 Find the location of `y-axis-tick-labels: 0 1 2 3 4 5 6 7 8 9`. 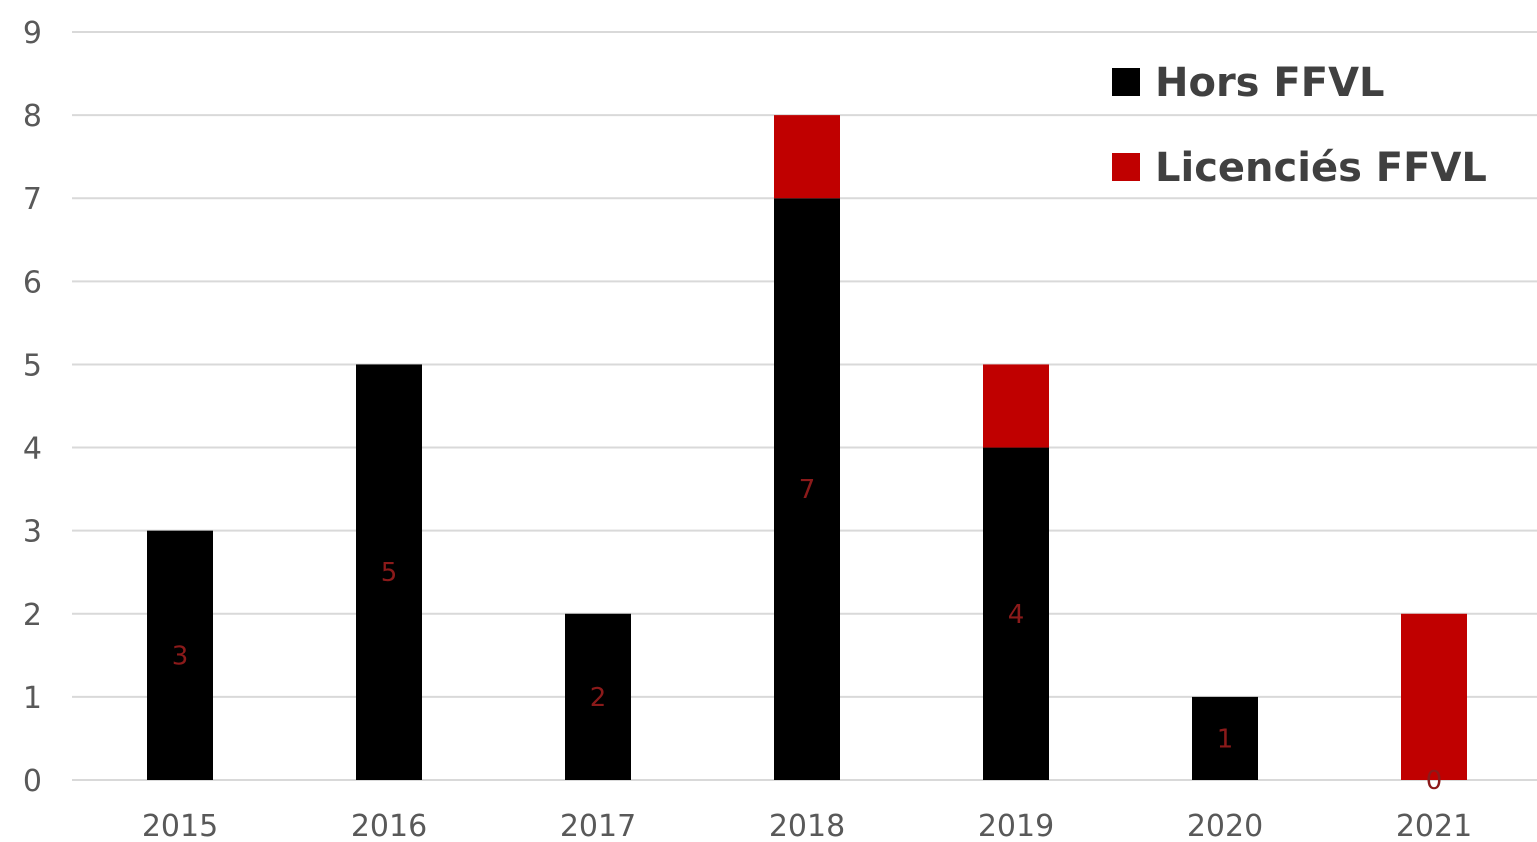

y-axis-tick-labels: 0 1 2 3 4 5 6 7 8 9 is located at coordinates (32, 407).